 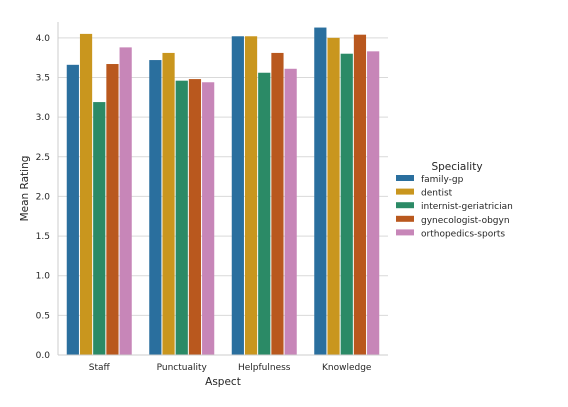 I want to click on legend-swatch-internist-geriatrician, so click(x=405, y=205).